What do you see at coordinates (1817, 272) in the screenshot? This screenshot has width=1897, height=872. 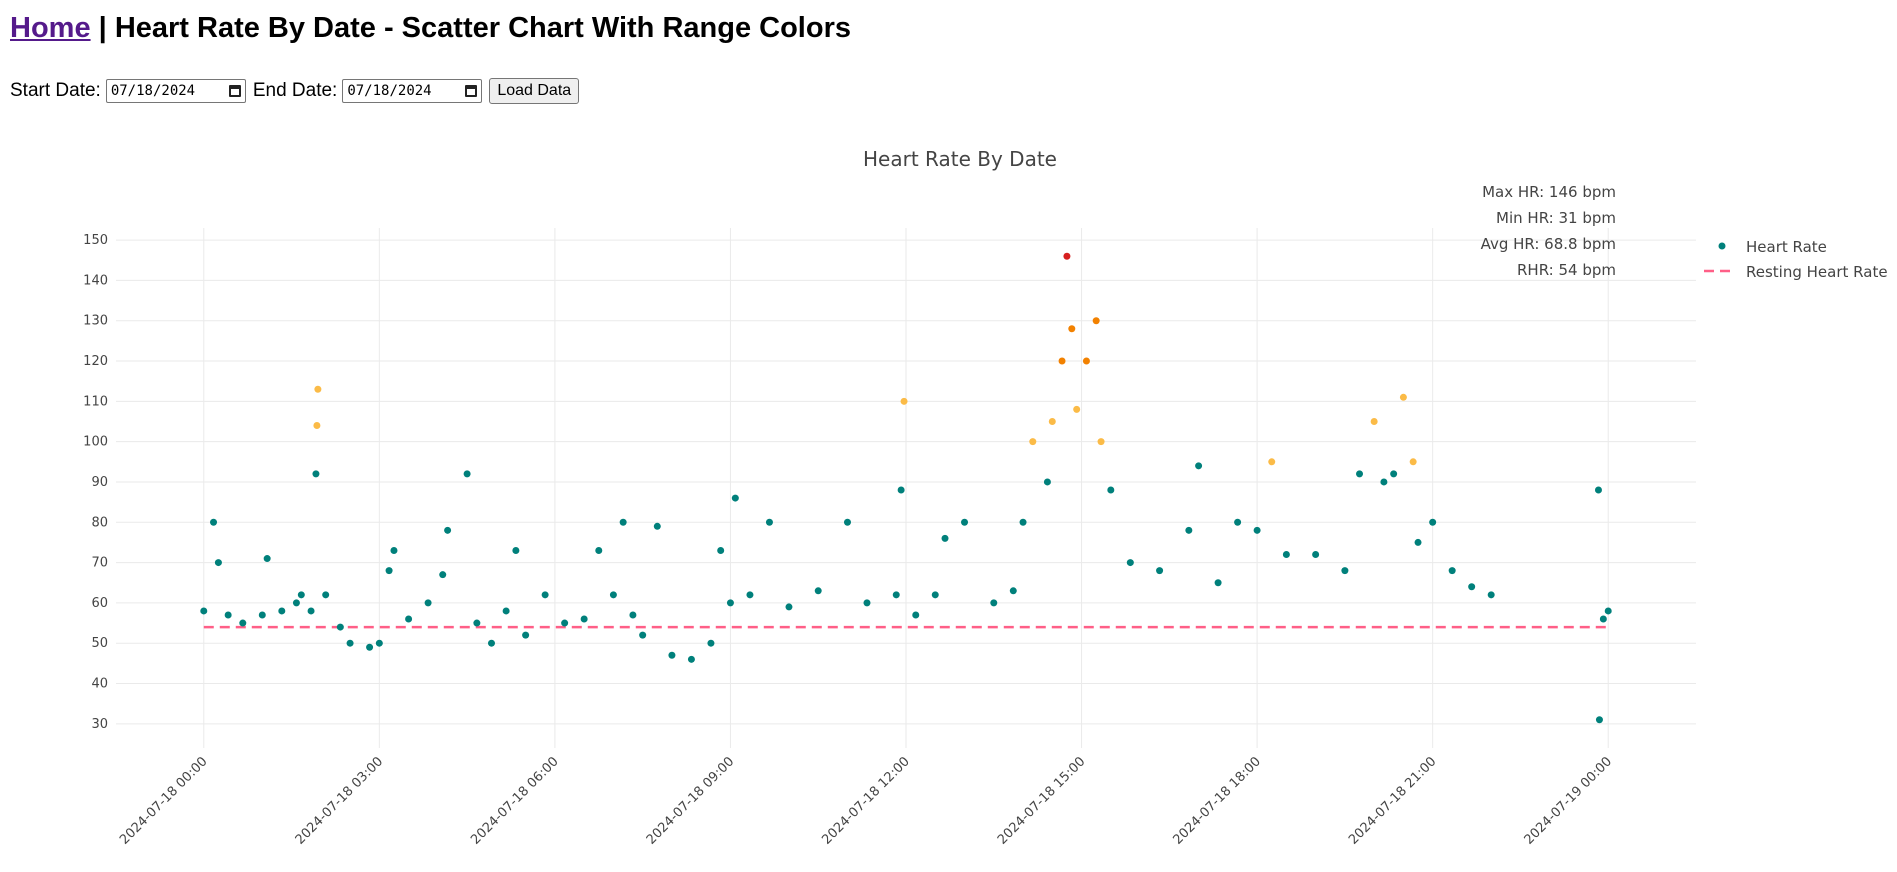 I see `legend-label: Resting Heart Rate` at bounding box center [1817, 272].